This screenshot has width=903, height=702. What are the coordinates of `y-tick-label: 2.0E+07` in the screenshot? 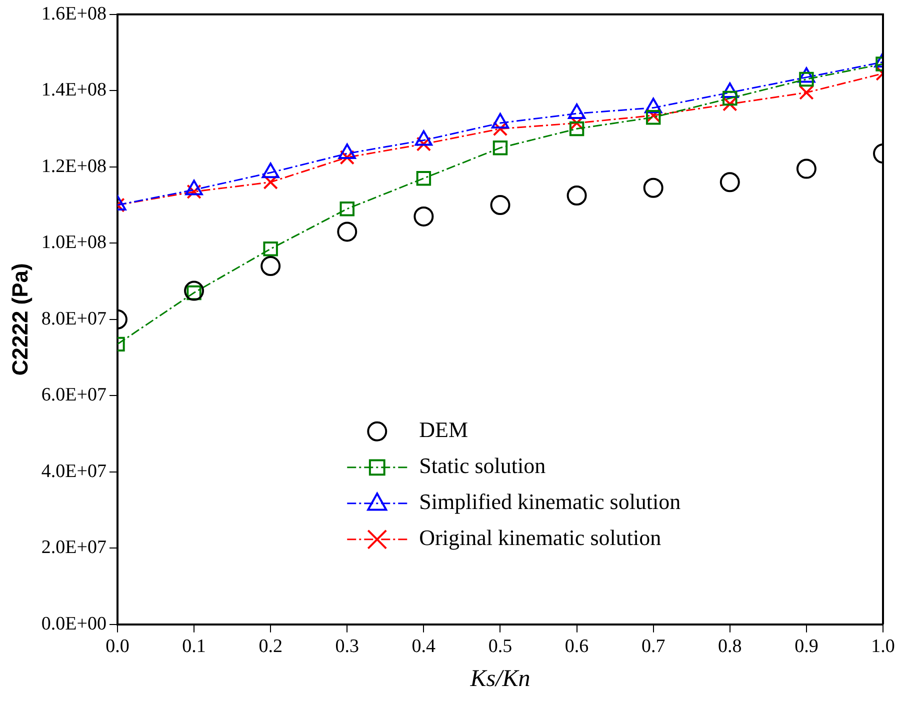 It's located at (73, 547).